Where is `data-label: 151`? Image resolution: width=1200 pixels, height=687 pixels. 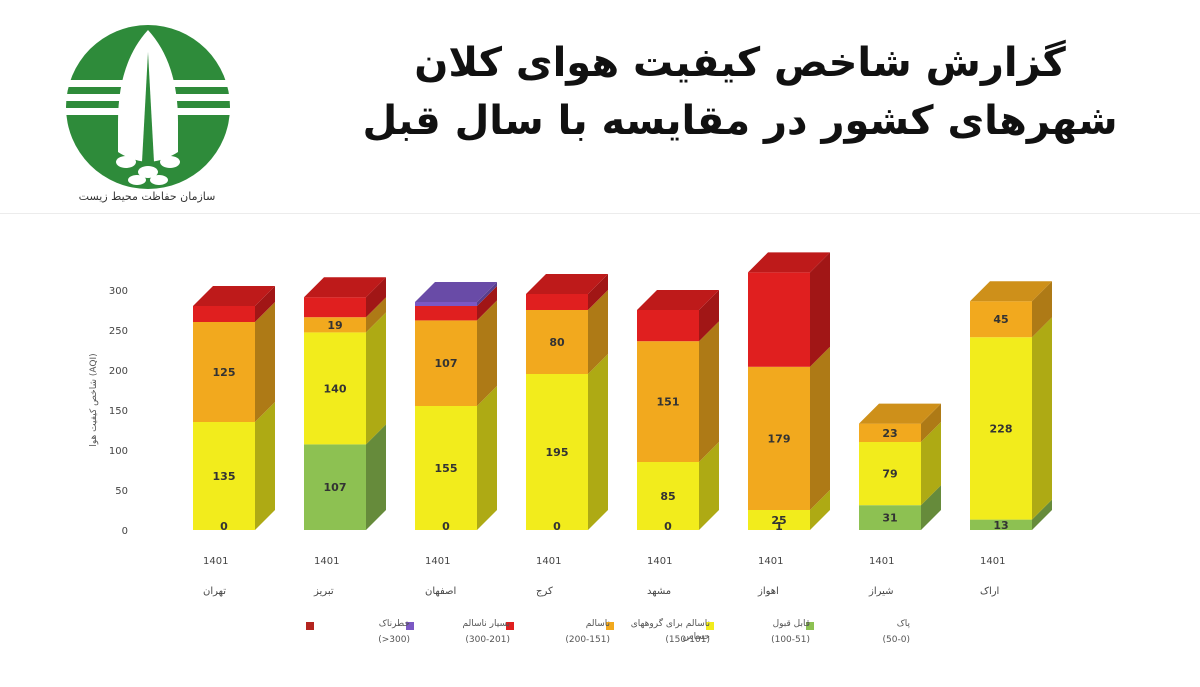
data-label: 151 is located at coordinates (668, 402).